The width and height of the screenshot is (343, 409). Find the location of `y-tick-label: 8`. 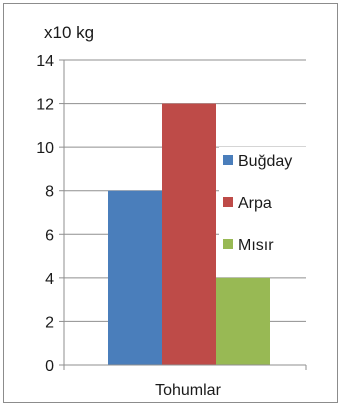

y-tick-label: 8 is located at coordinates (49, 192).